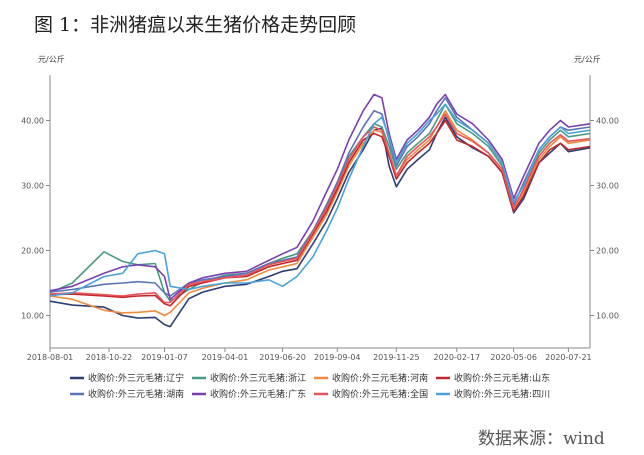  What do you see at coordinates (225, 357) in the screenshot?
I see `x-tick-label: 2019-04-01` at bounding box center [225, 357].